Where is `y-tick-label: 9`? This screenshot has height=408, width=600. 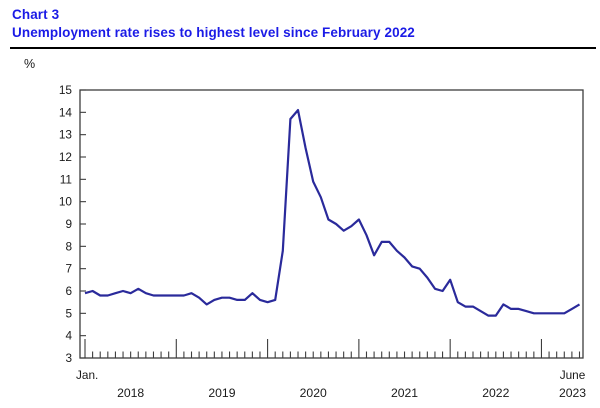
y-tick-label: 9 is located at coordinates (68, 224).